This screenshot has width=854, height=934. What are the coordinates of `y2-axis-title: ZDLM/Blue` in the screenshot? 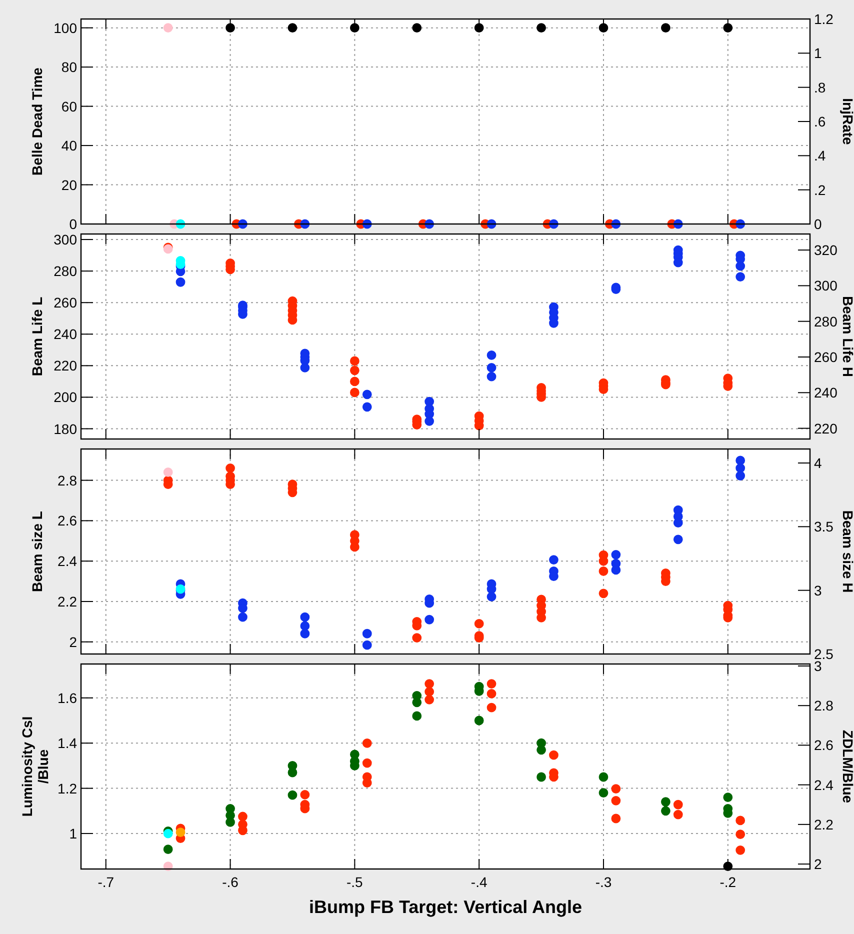 It's located at (847, 767).